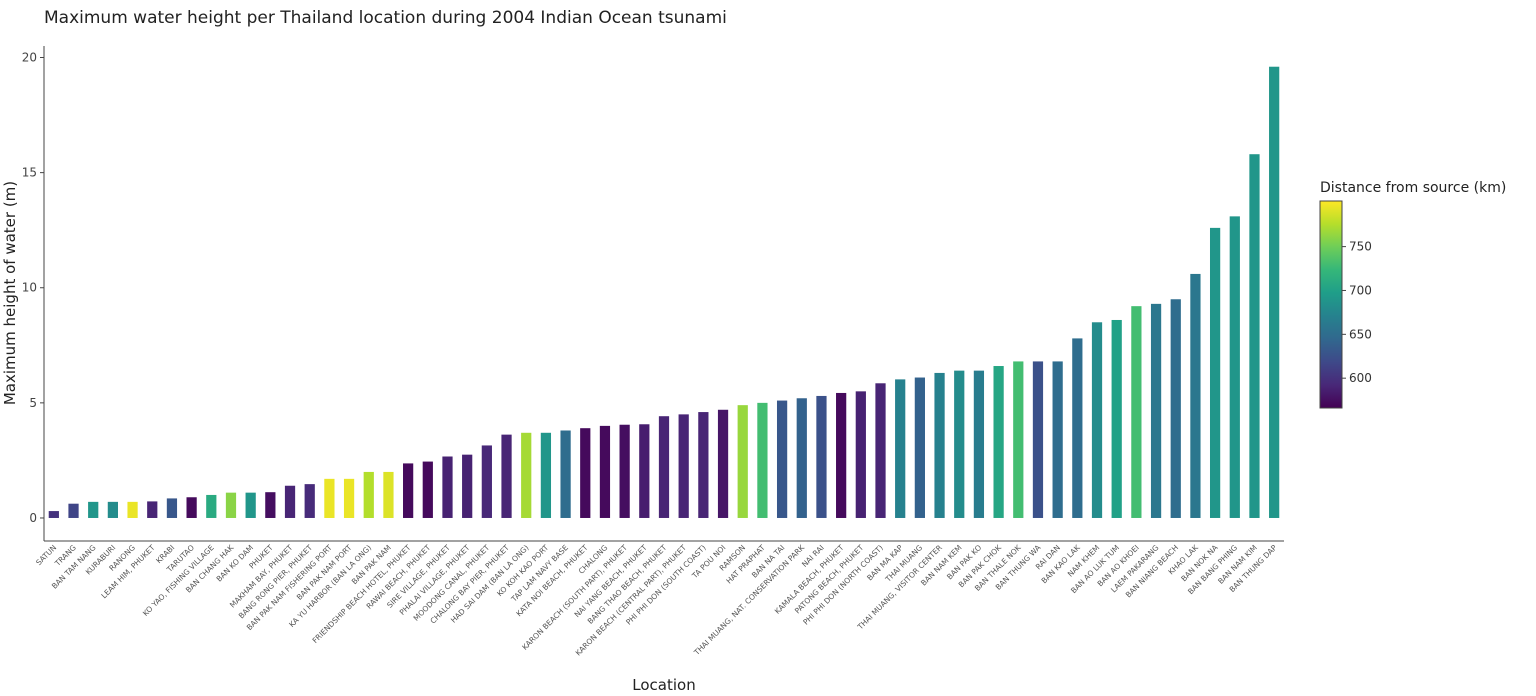  What do you see at coordinates (1413, 188) in the screenshot?
I see `colorbar-title: Distance from source (km)` at bounding box center [1413, 188].